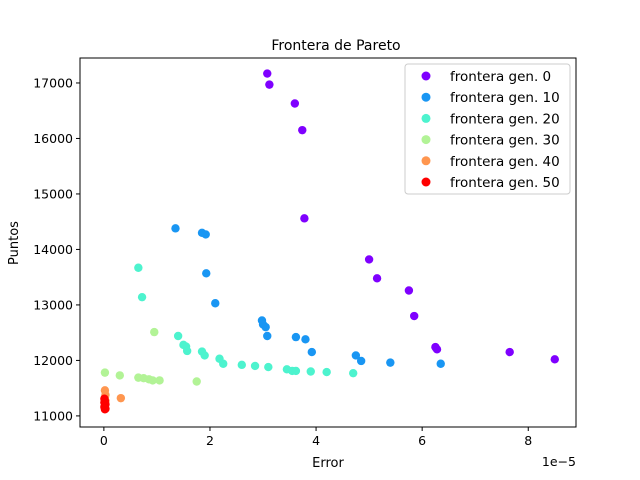  What do you see at coordinates (422, 440) in the screenshot?
I see `x-tick-label: 6` at bounding box center [422, 440].